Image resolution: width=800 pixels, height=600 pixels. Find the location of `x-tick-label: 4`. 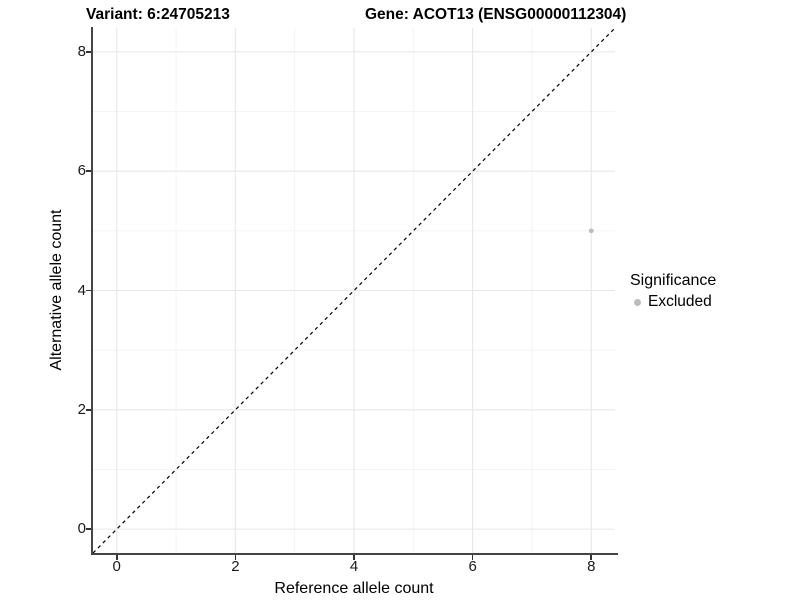

x-tick-label: 4 is located at coordinates (354, 566).